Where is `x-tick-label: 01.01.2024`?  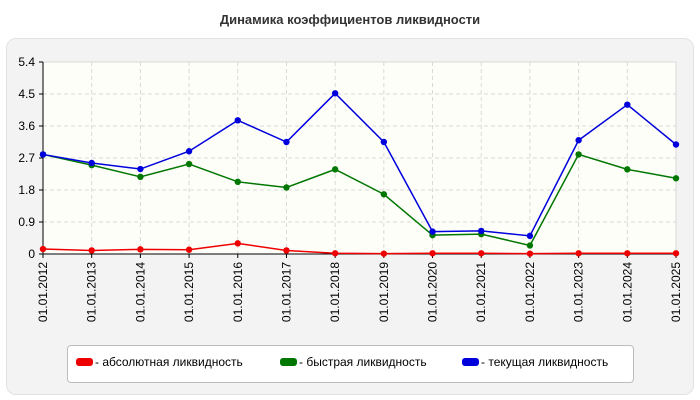
x-tick-label: 01.01.2024 is located at coordinates (627, 292).